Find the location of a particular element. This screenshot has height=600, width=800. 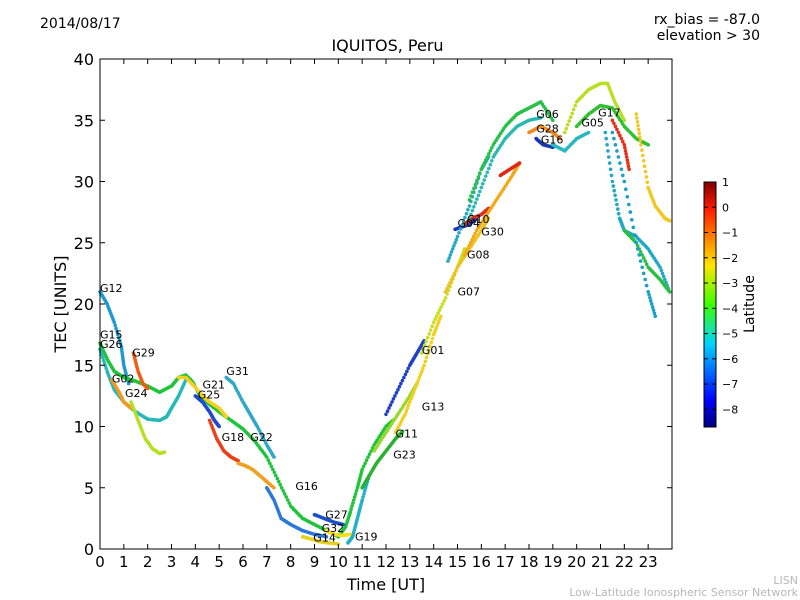

x-tick-label: 9 is located at coordinates (315, 562).